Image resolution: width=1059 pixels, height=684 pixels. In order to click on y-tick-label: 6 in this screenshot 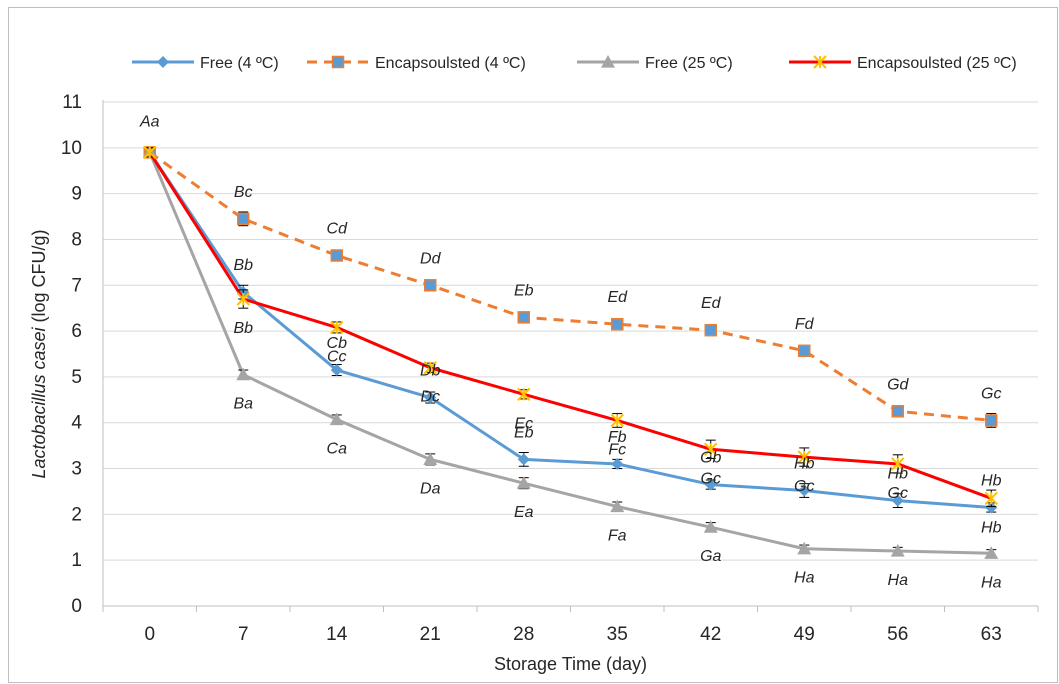, I will do `click(76, 331)`.